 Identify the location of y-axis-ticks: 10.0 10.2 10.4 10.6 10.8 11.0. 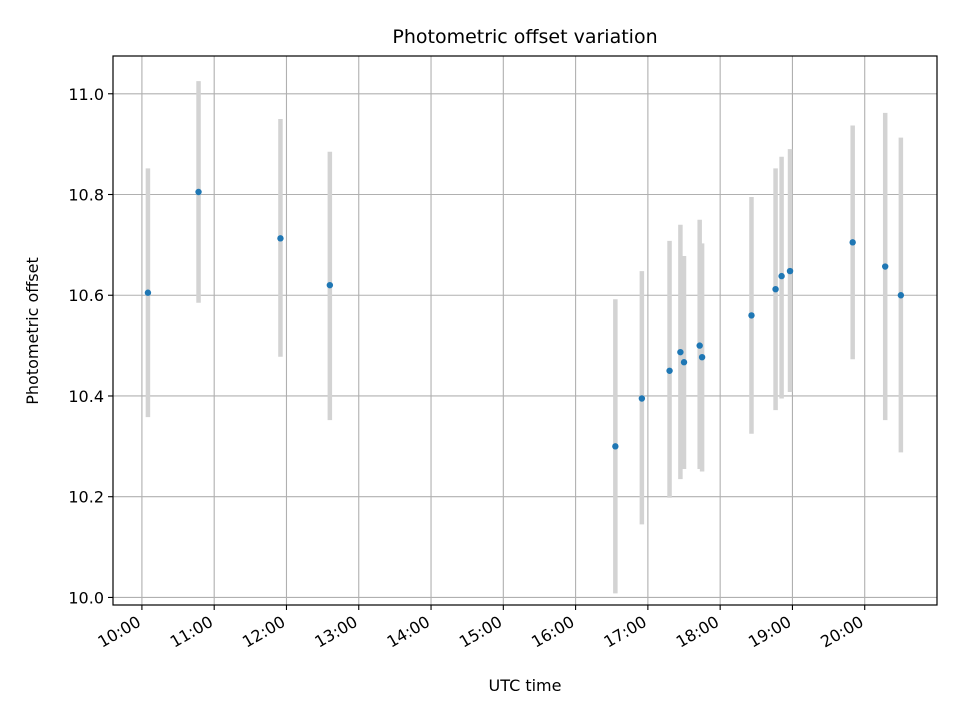
(90, 346).